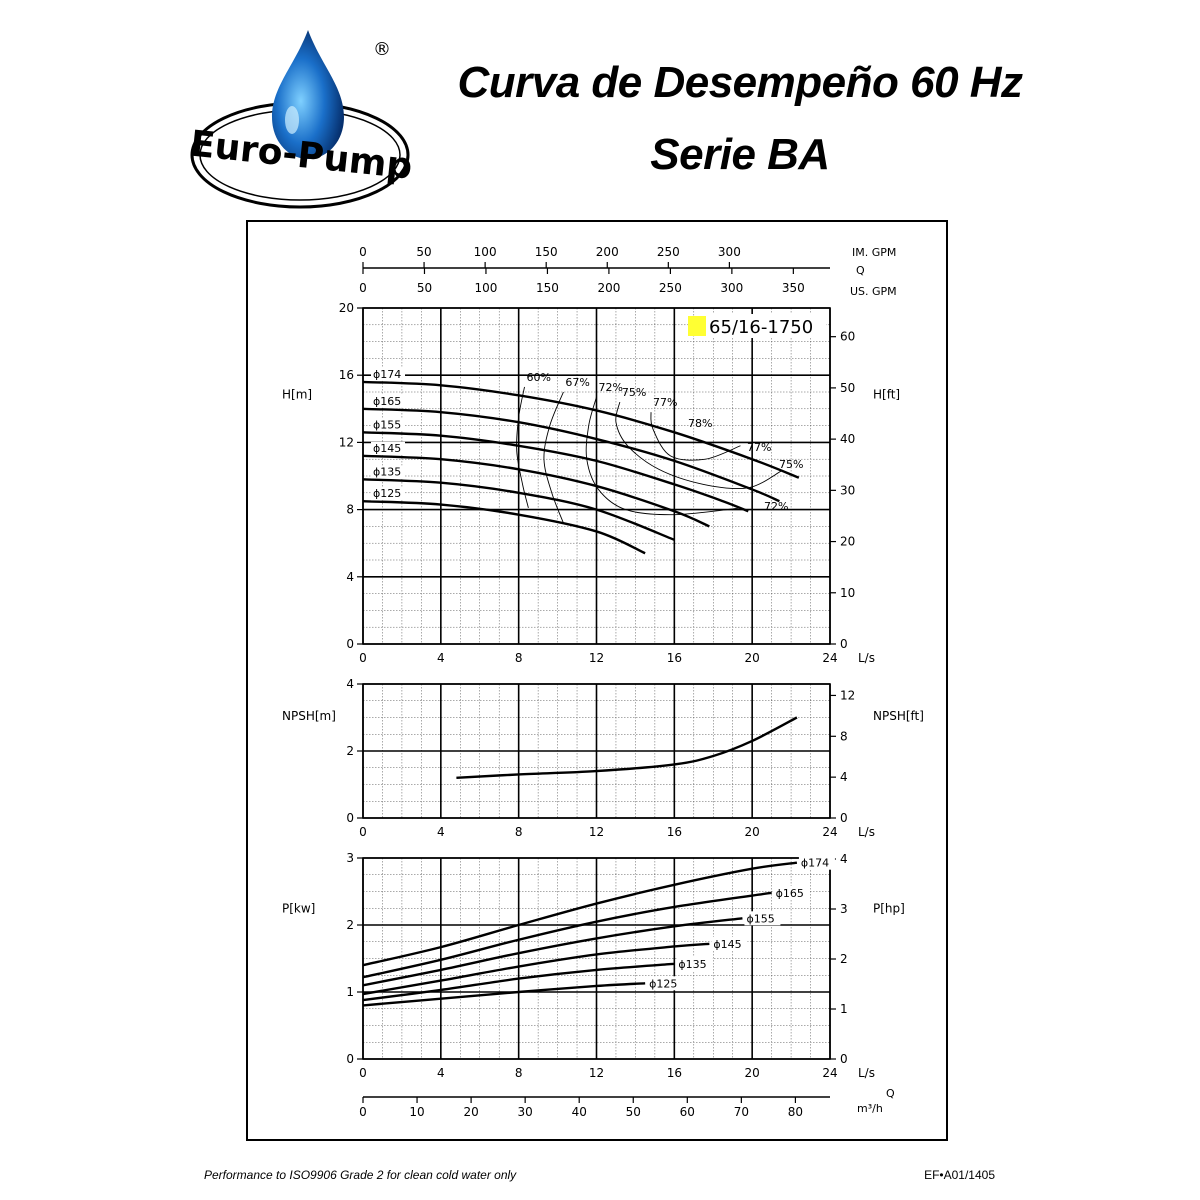 Image resolution: width=1200 pixels, height=1200 pixels. What do you see at coordinates (727, 944) in the screenshot?
I see `power-label: ϕ145` at bounding box center [727, 944].